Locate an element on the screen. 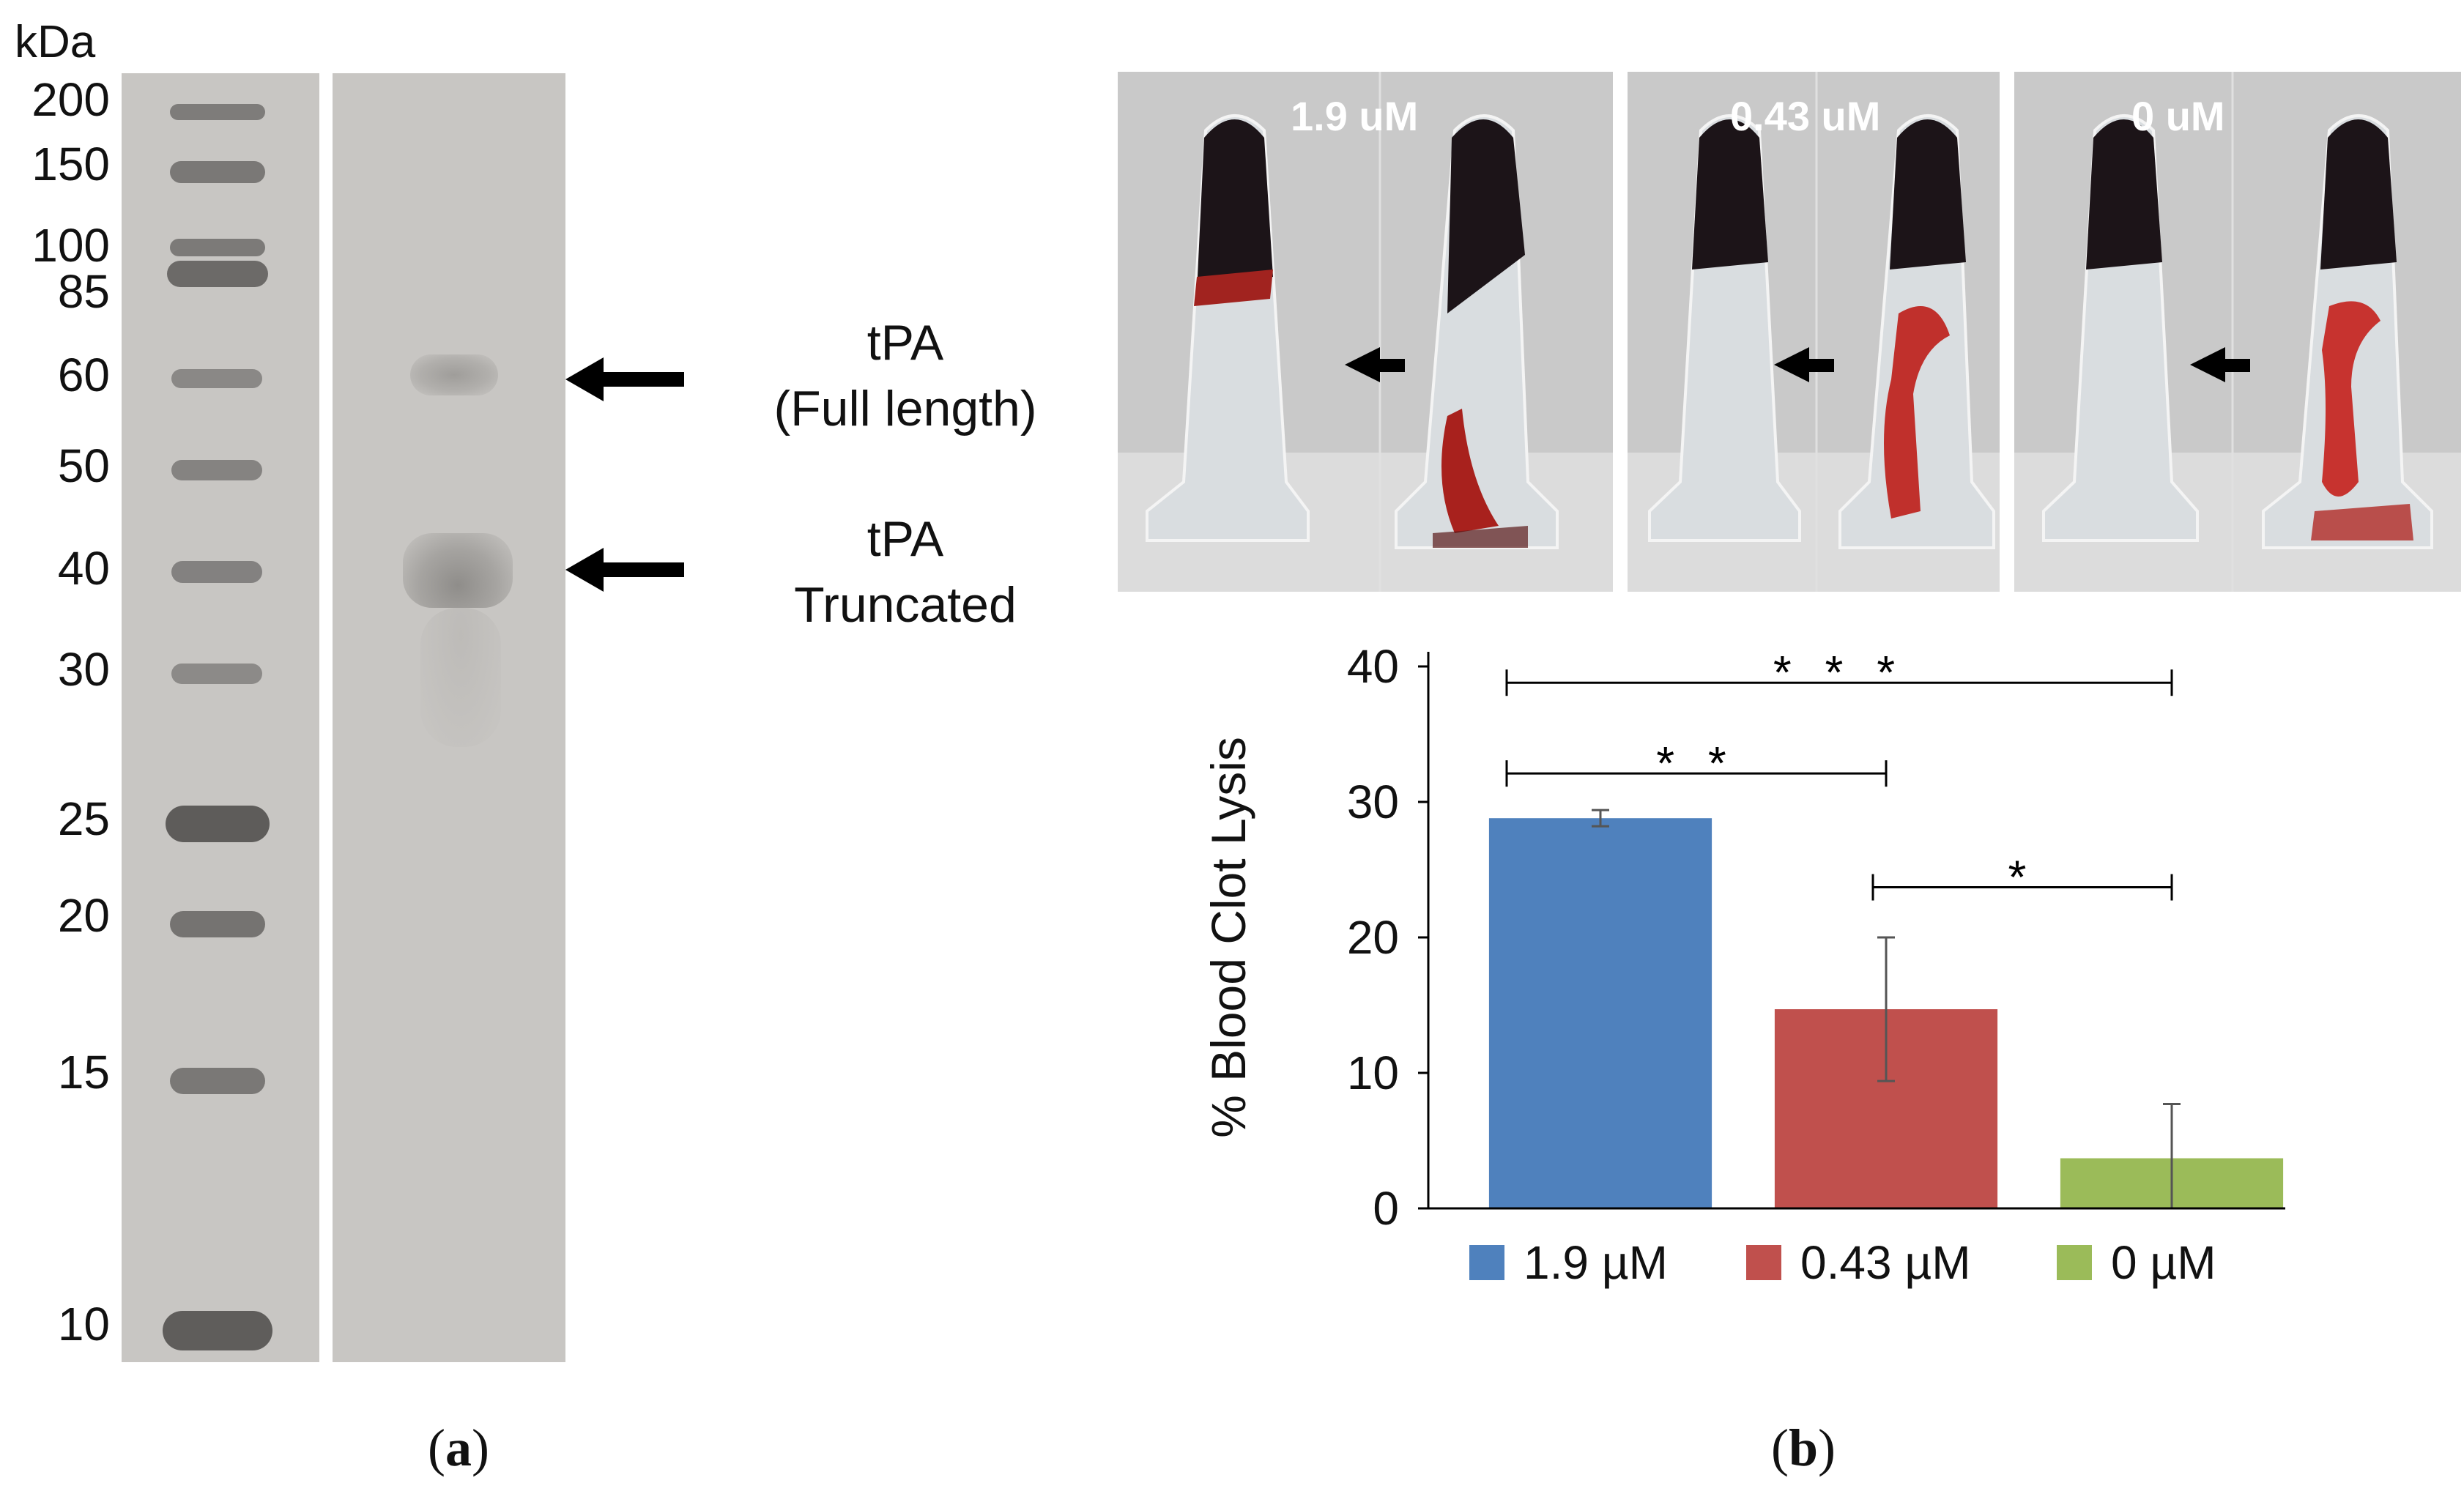 This screenshot has height=1494, width=2464. panel-label-b: (b) is located at coordinates (1803, 1448).